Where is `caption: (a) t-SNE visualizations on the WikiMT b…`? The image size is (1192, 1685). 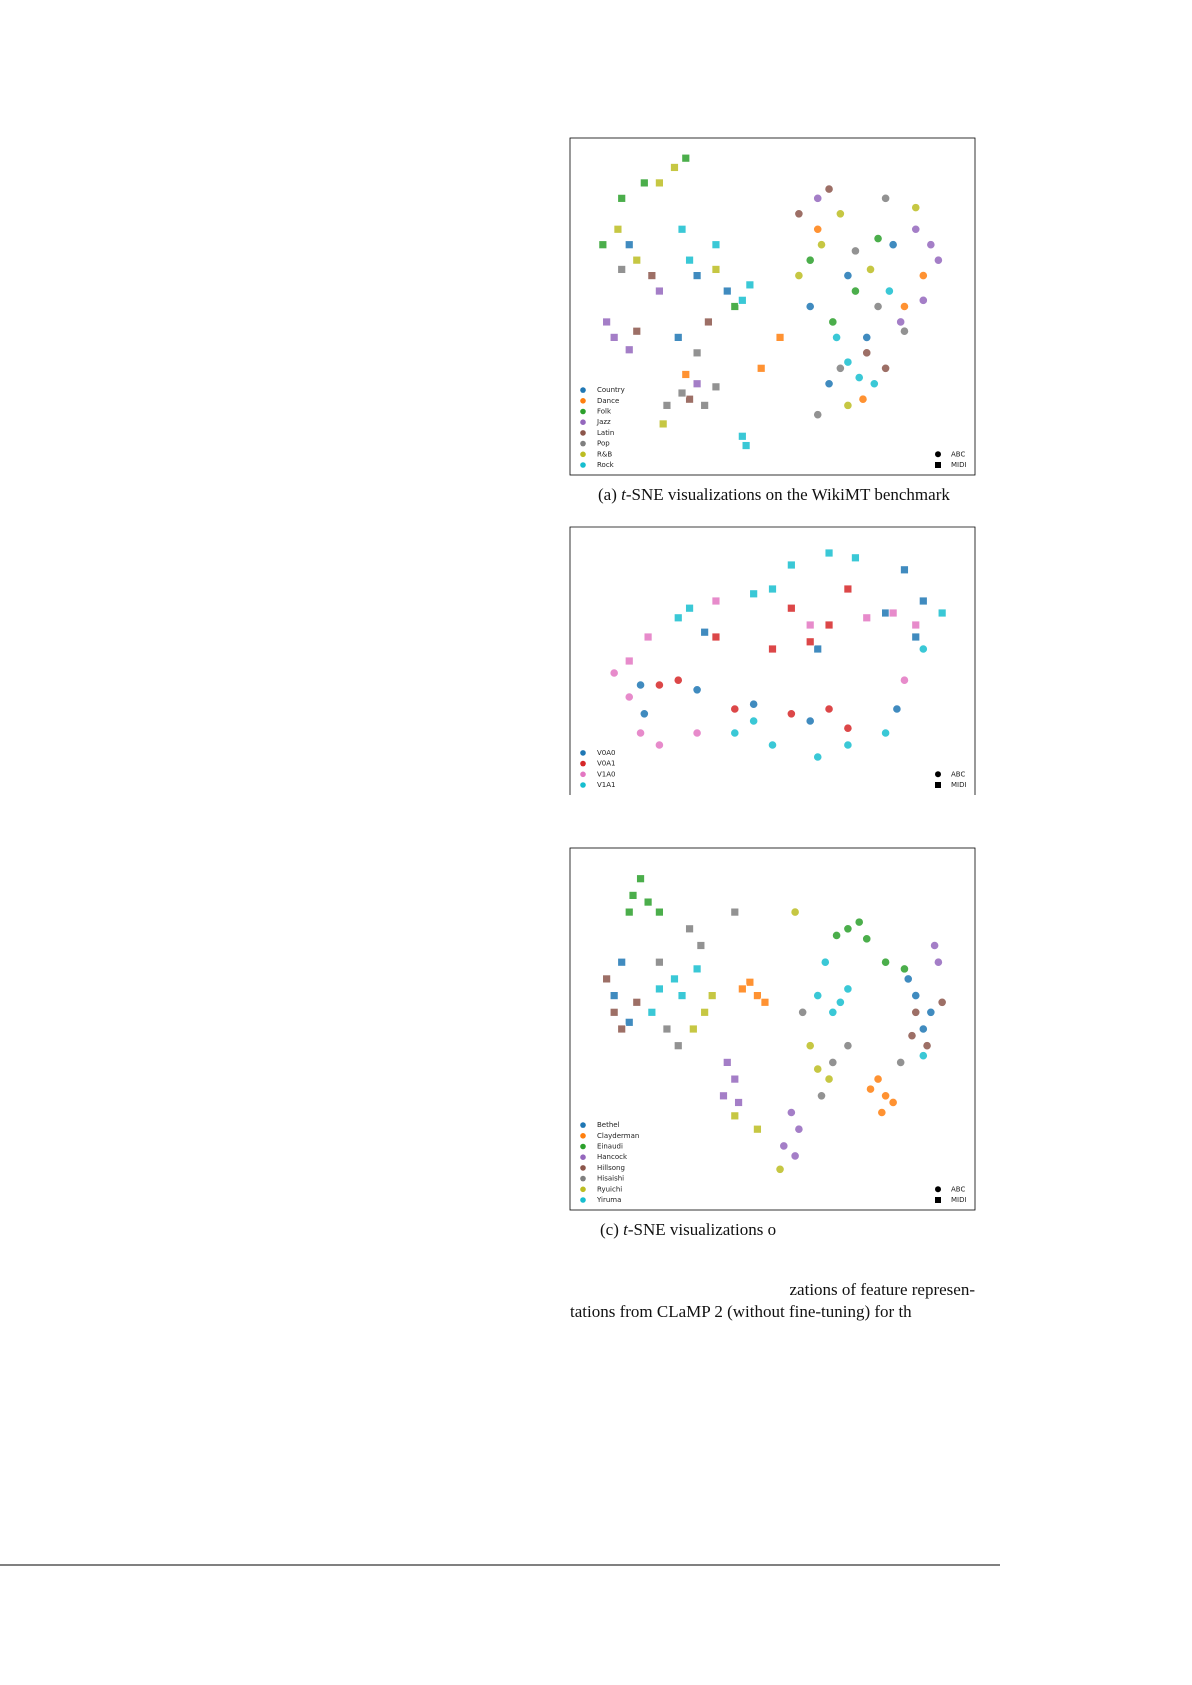
caption: (a) t-SNE visualizations on the WikiMT b… is located at coordinates (774, 494).